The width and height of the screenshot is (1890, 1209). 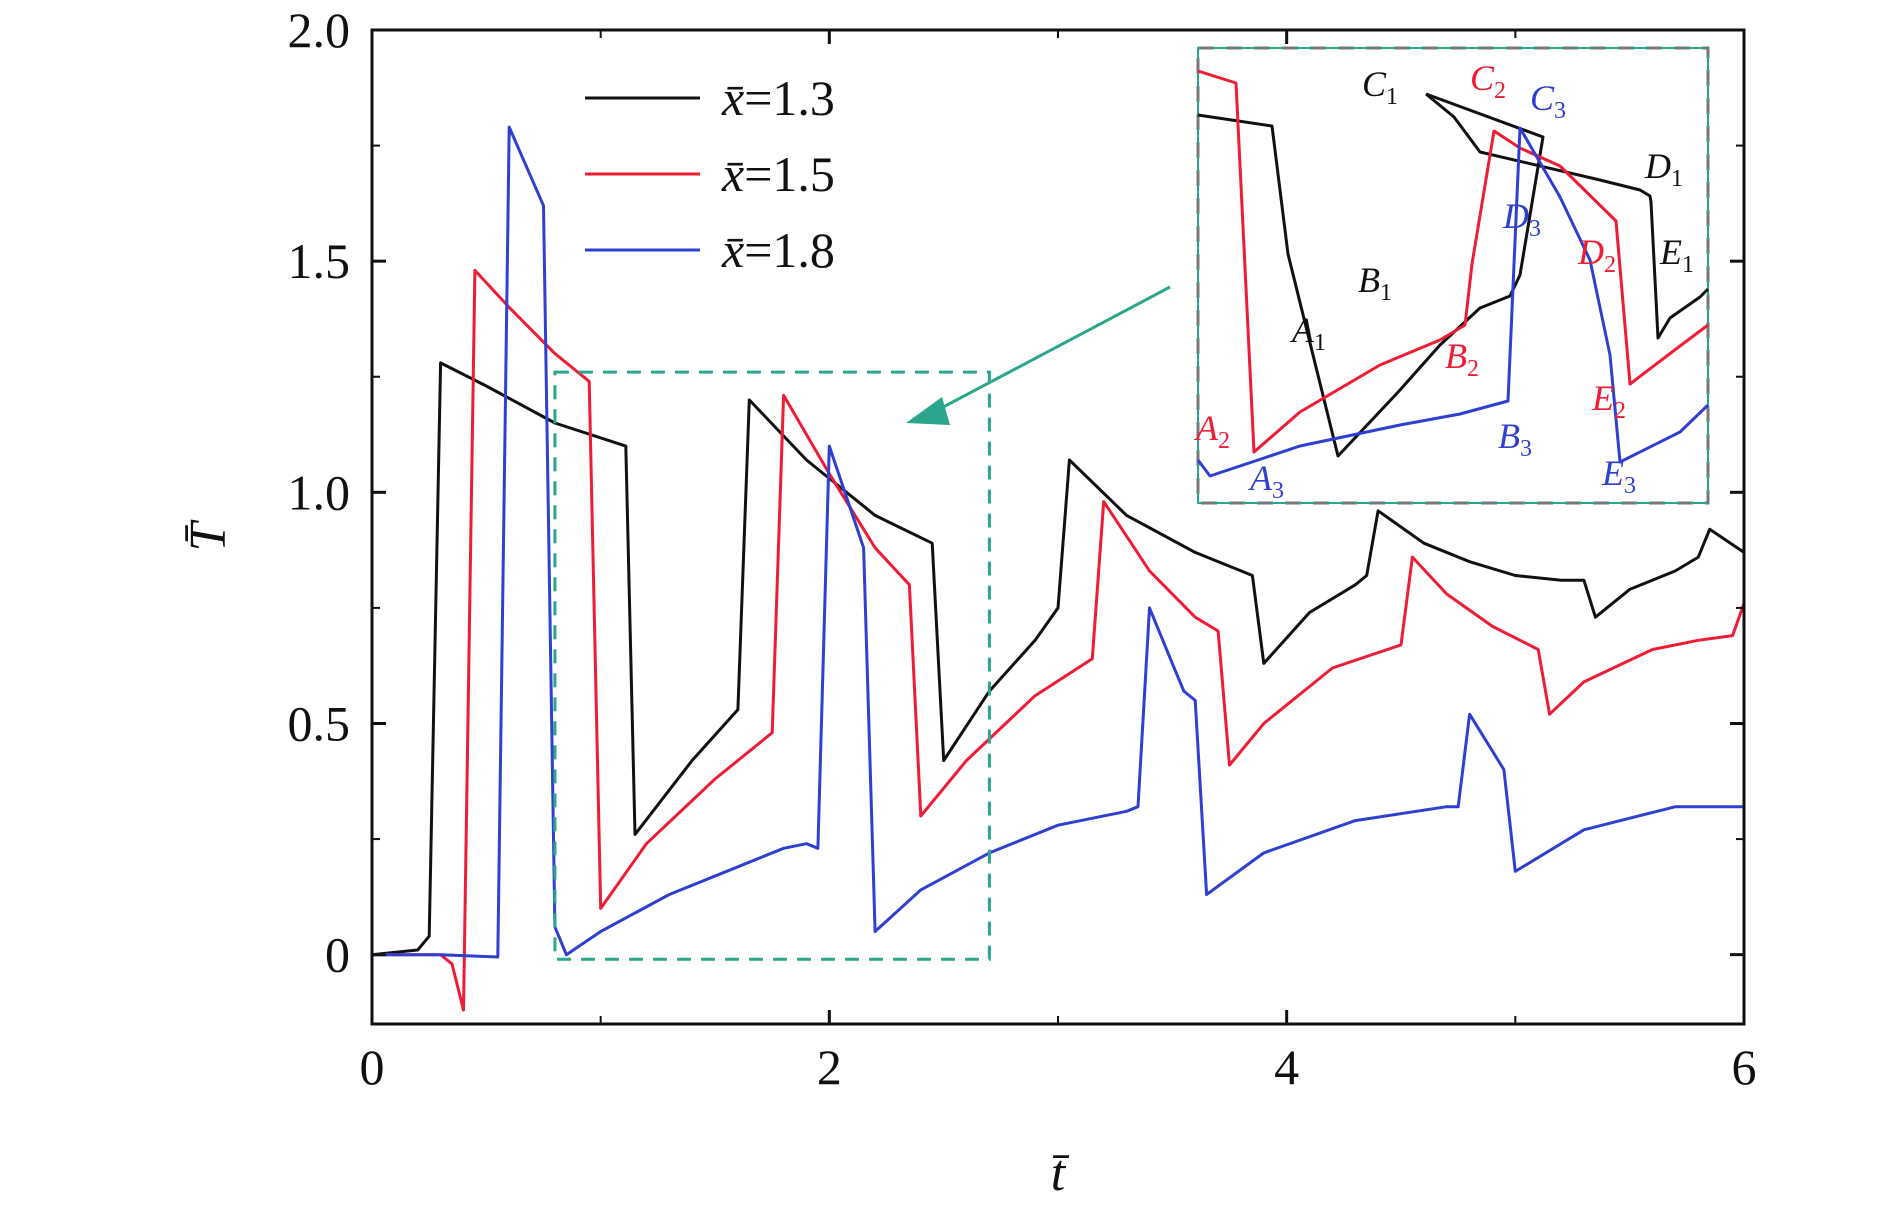 I want to click on legend-label-2: x̄=1.5, so click(x=778, y=174).